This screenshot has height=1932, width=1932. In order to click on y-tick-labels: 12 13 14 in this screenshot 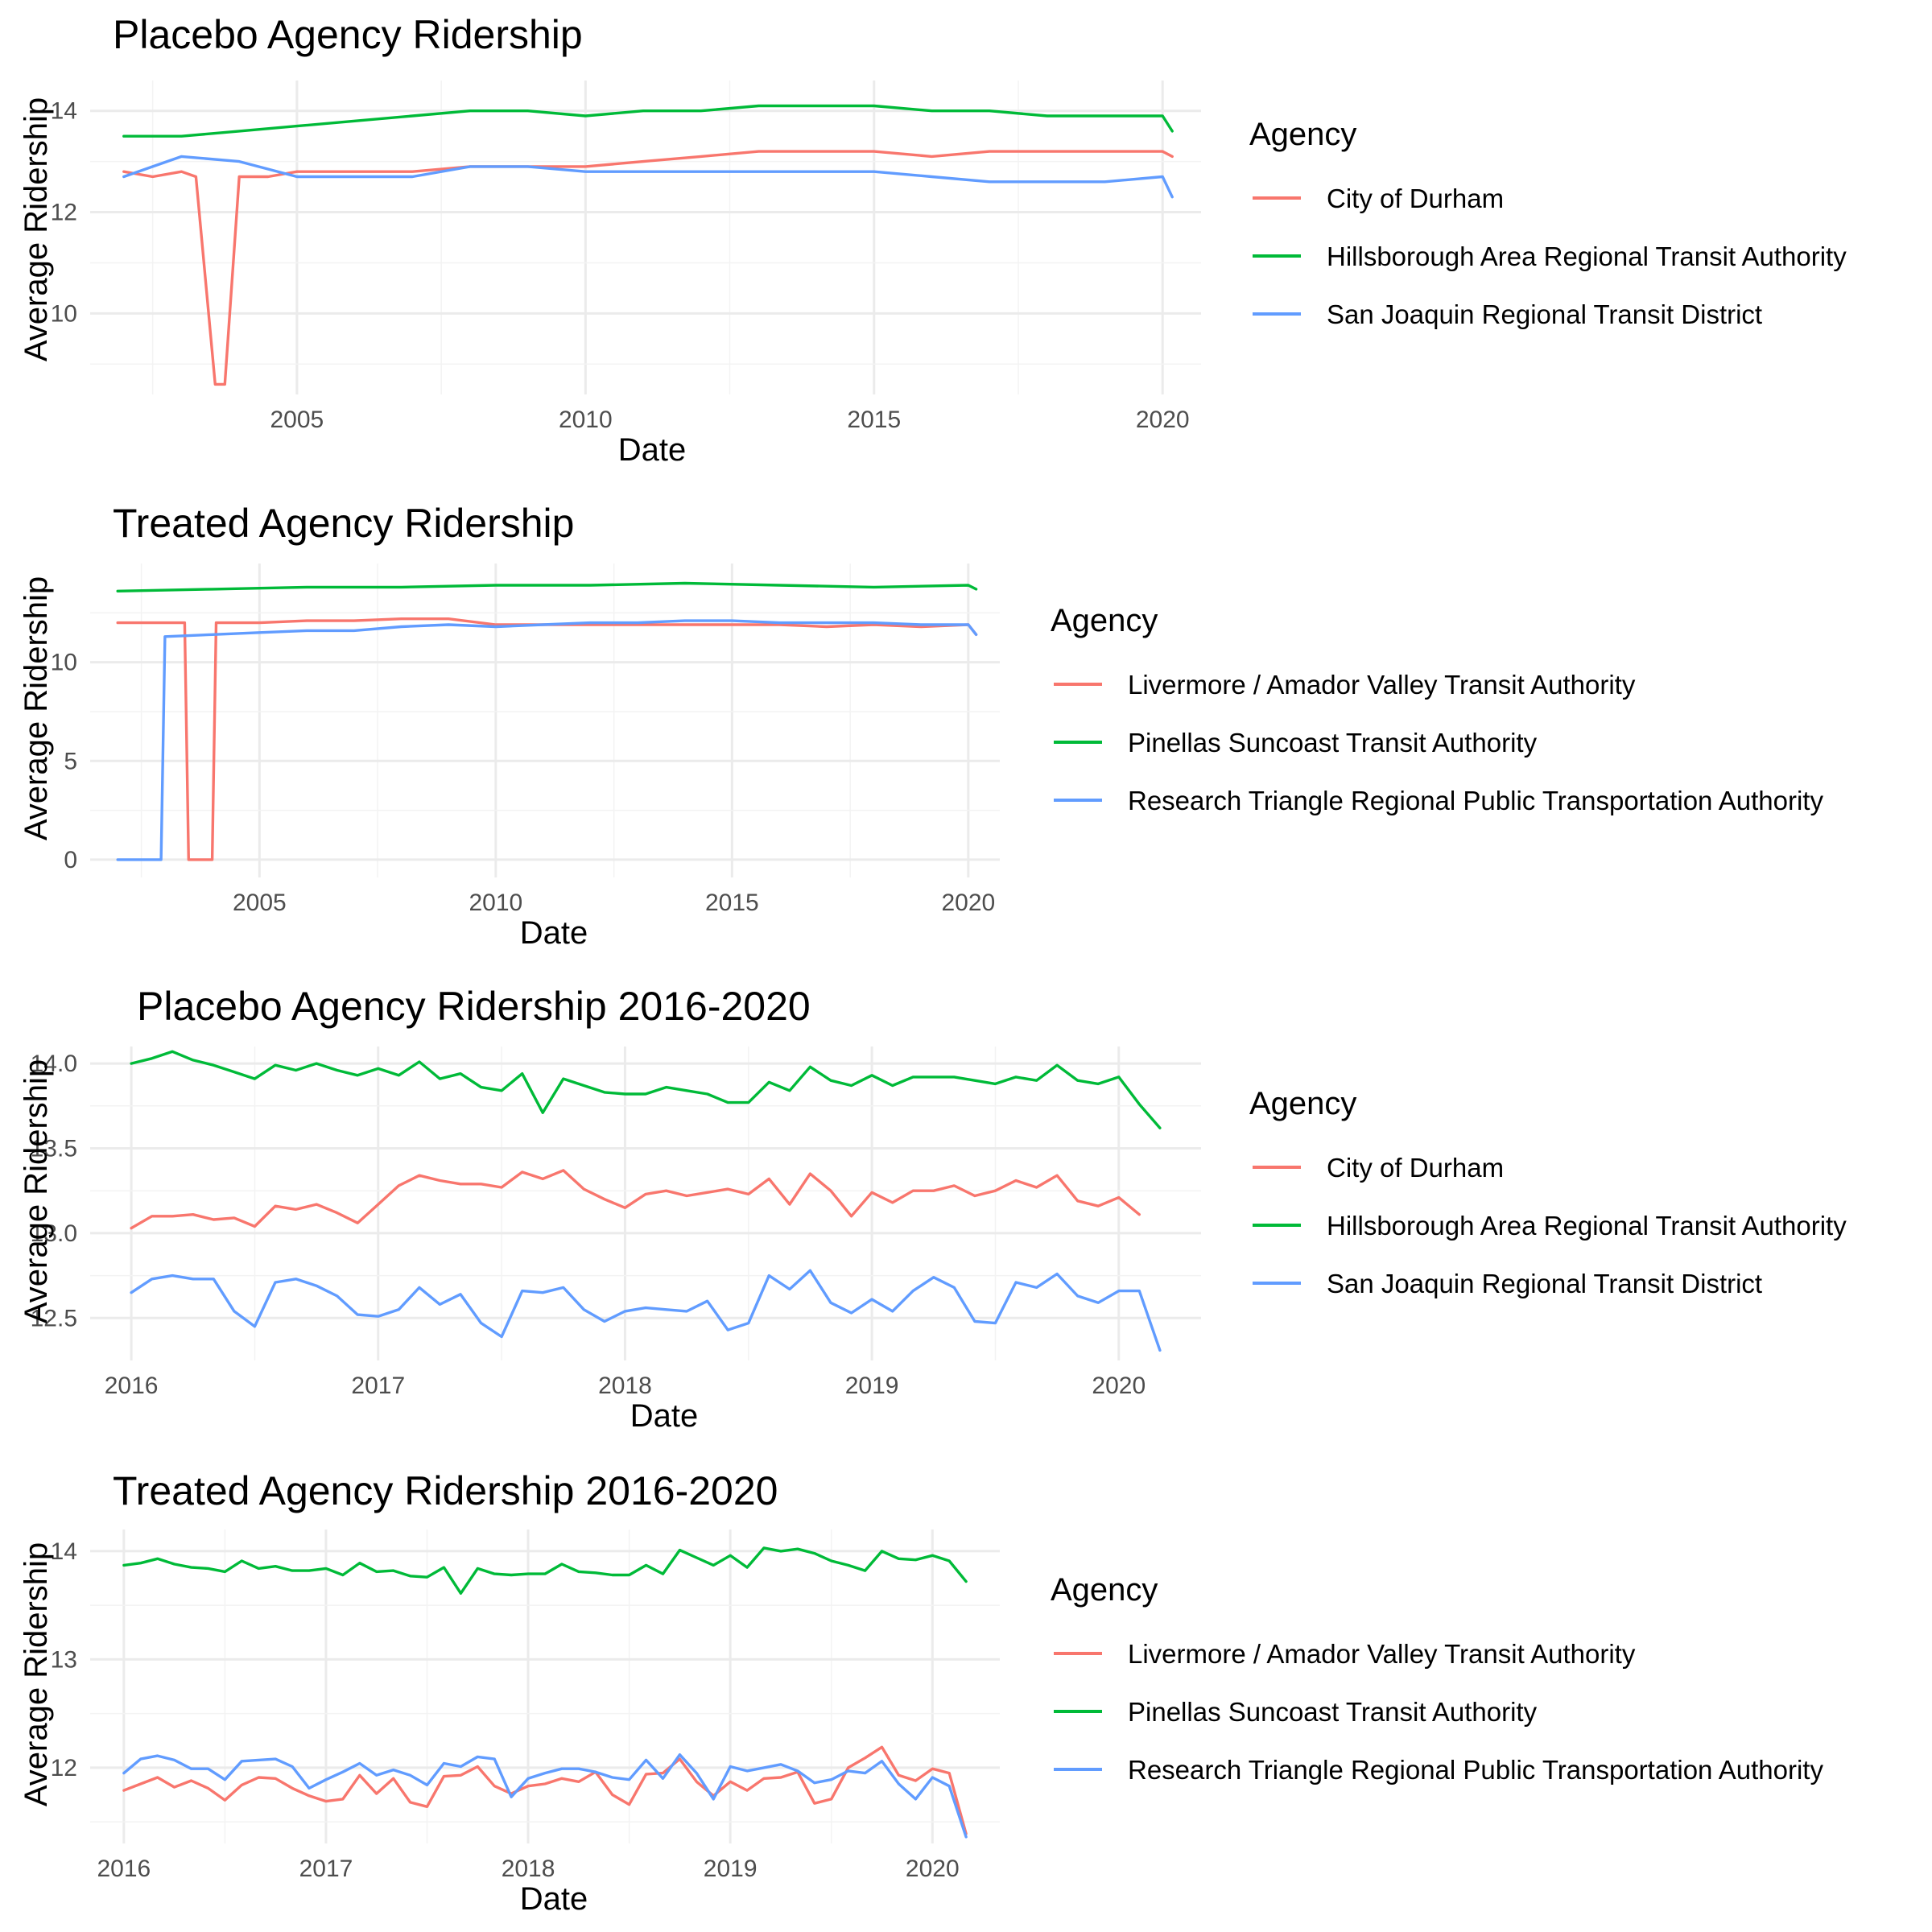, I will do `click(64, 1659)`.